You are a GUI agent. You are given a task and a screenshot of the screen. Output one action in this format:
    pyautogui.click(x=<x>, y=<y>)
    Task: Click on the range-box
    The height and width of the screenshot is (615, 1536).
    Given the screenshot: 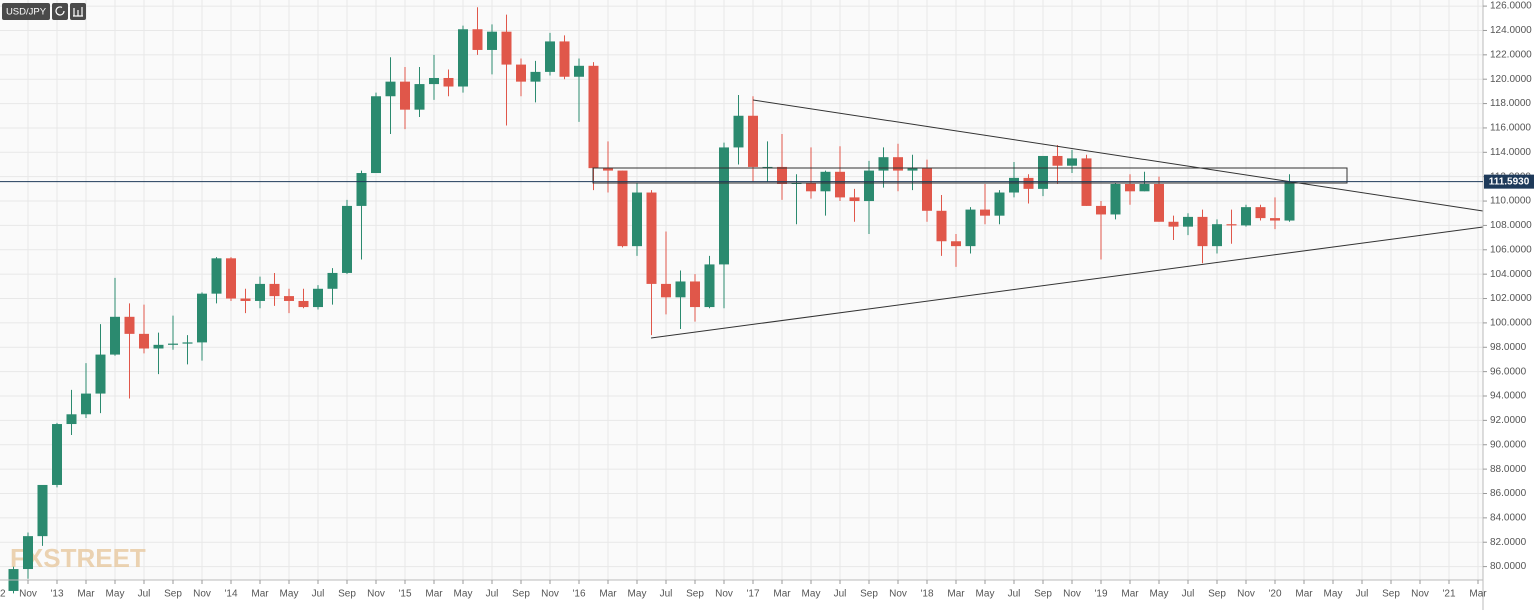 What is the action you would take?
    pyautogui.click(x=970, y=175)
    